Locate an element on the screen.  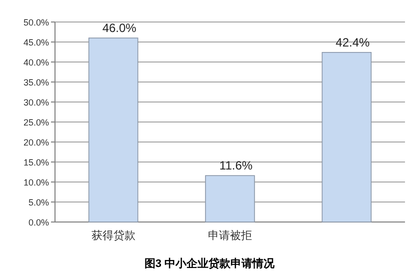
y-tick-label: 0.0% is located at coordinates (38, 223).